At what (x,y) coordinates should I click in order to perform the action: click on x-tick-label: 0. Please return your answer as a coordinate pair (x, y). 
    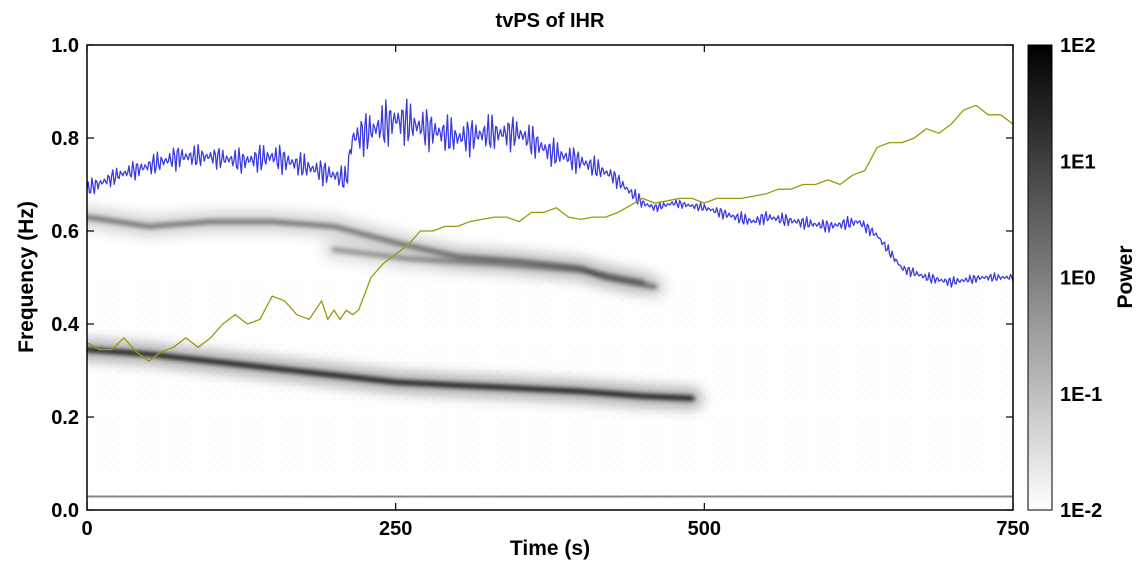
    Looking at the image, I should click on (86, 529).